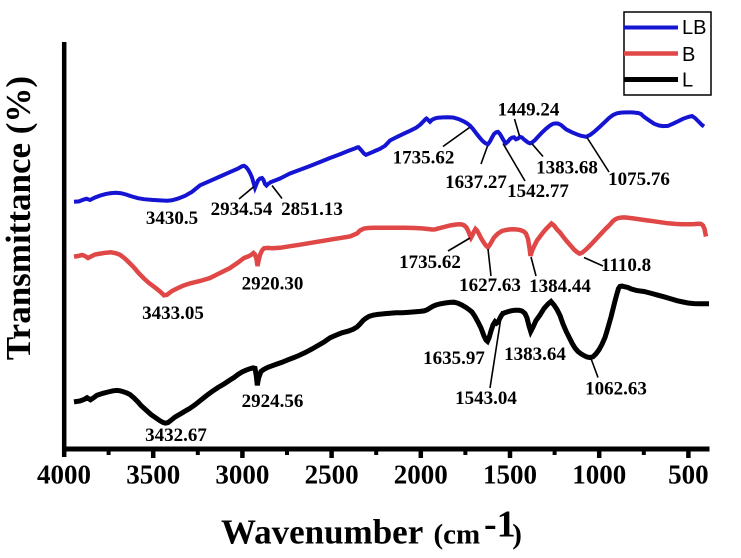  I want to click on svg-text: 1000, so click(599, 475).